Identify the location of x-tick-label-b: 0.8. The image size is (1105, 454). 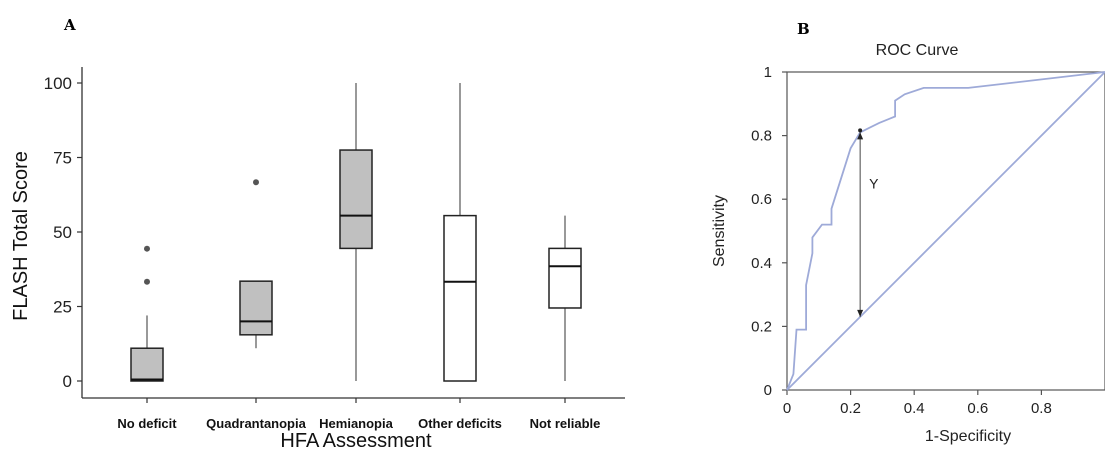
(1041, 408).